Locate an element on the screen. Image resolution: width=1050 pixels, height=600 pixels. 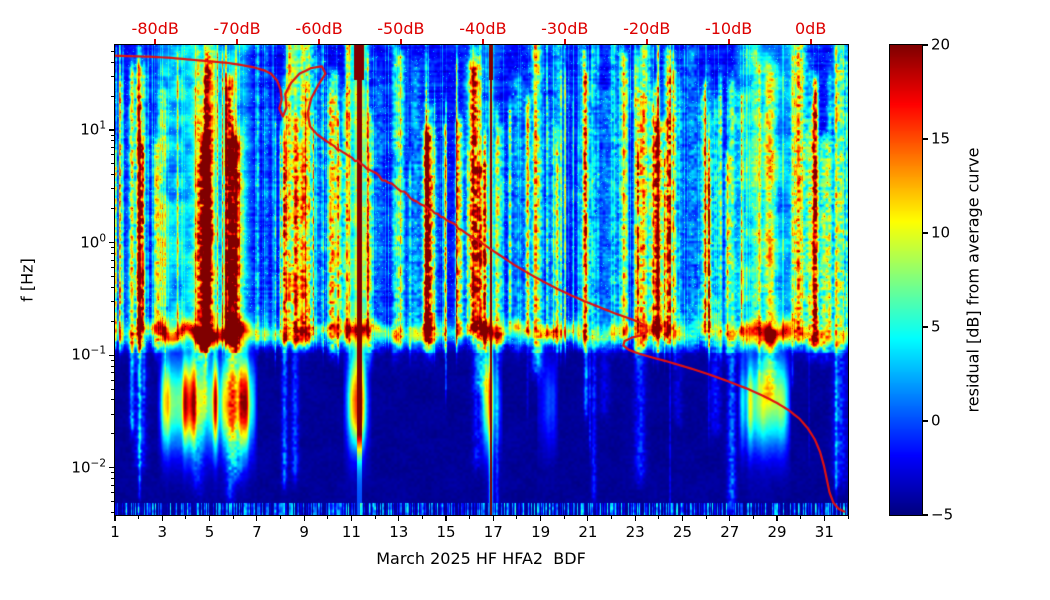
top-db-tick-label: -80dB is located at coordinates (155, 28).